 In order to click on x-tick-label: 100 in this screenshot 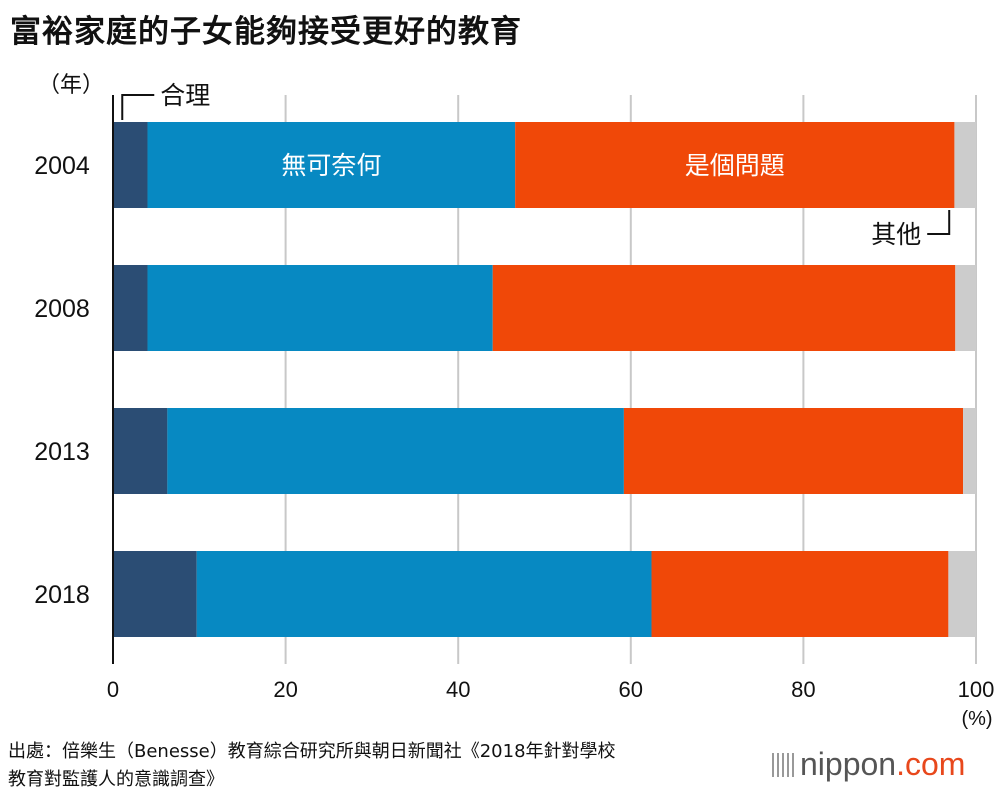, I will do `click(976, 689)`.